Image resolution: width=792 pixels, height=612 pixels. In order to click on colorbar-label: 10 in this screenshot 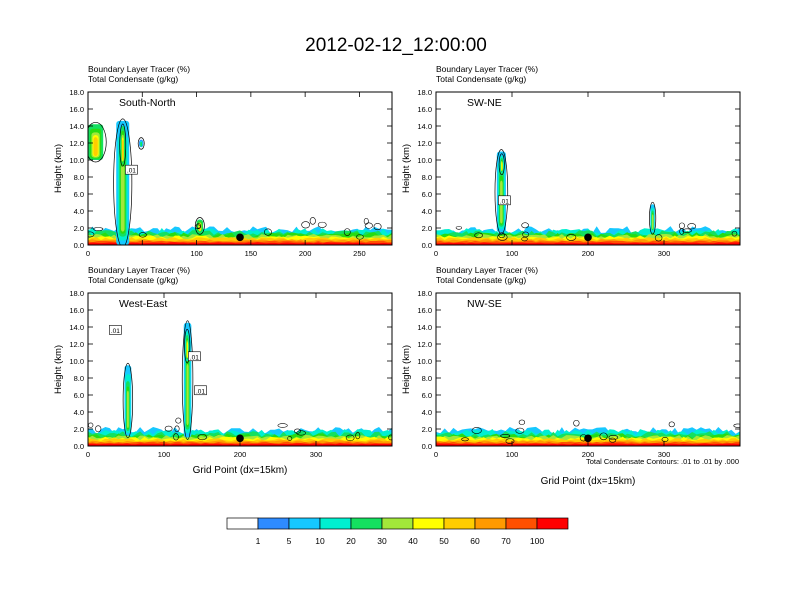, I will do `click(320, 541)`.